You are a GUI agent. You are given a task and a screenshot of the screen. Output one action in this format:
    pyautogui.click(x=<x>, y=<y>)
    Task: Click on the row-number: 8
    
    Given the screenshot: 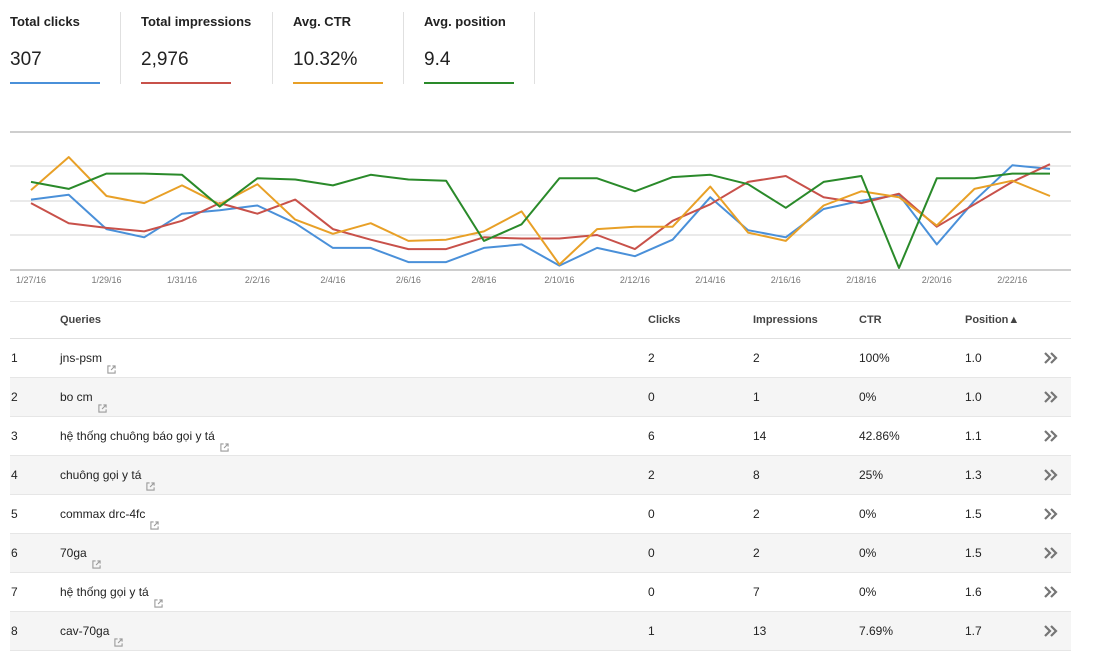 What is the action you would take?
    pyautogui.click(x=14, y=631)
    